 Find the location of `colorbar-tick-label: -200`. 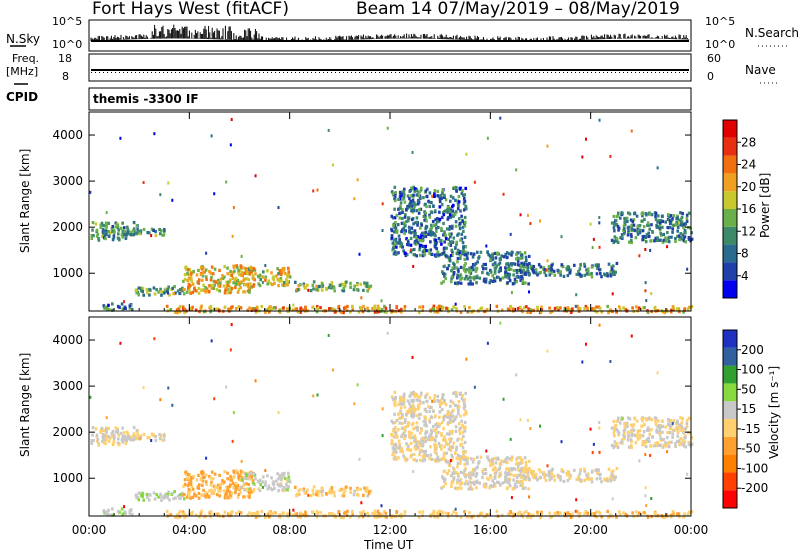

colorbar-tick-label: -200 is located at coordinates (754, 488).